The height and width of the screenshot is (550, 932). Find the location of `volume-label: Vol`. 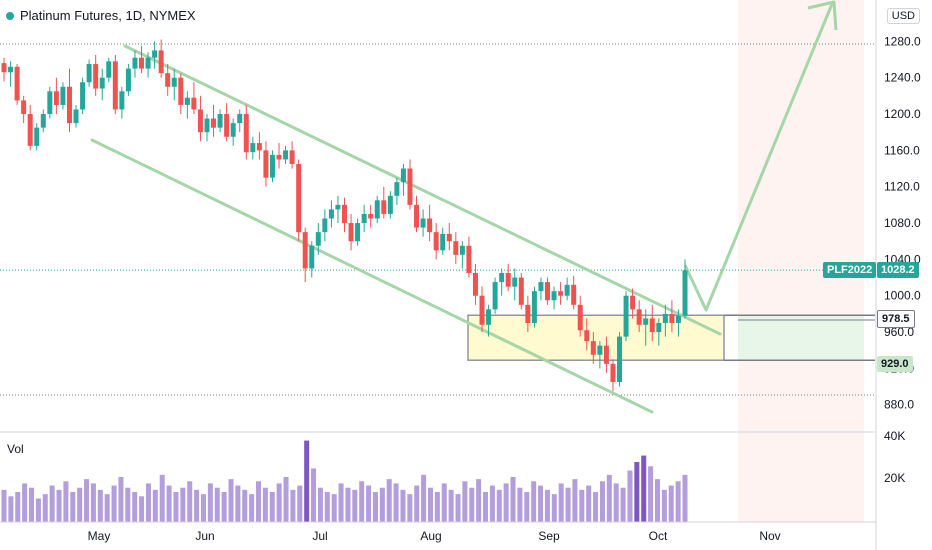

volume-label: Vol is located at coordinates (15, 449).